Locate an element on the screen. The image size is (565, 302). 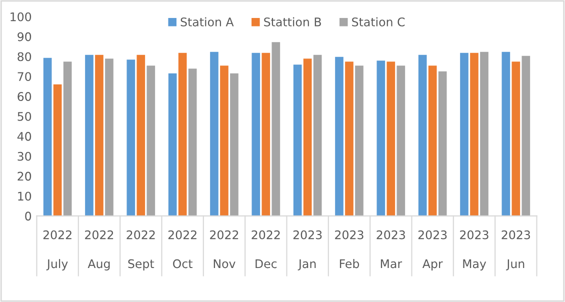
category-label: 2022 Sept is located at coordinates (140, 250).